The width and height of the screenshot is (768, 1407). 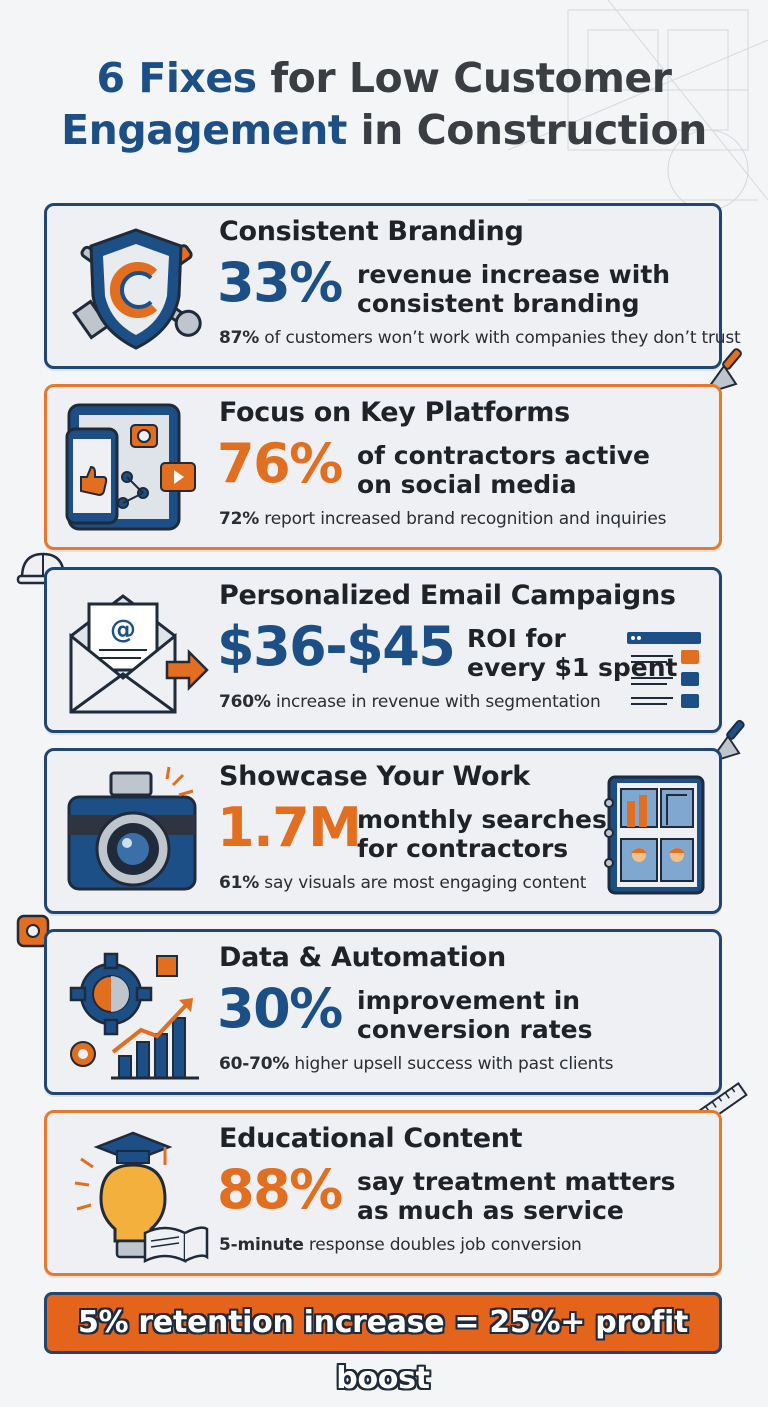 What do you see at coordinates (245, 702) in the screenshot?
I see `note-highlight: 760%` at bounding box center [245, 702].